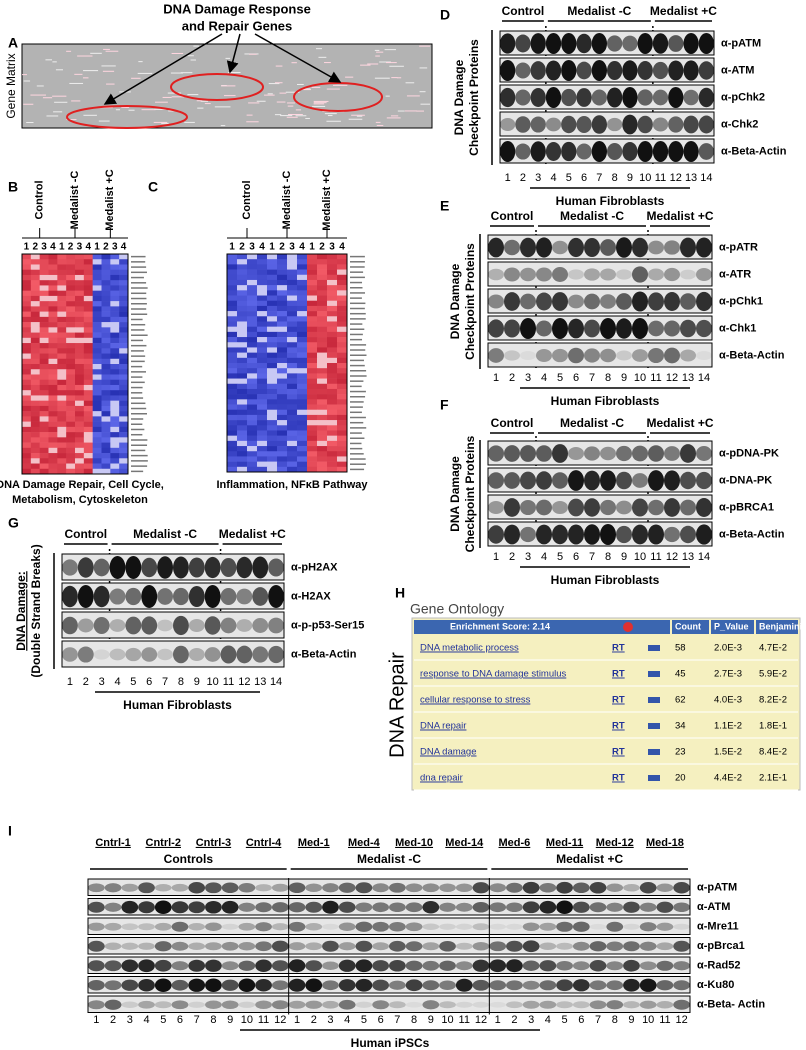 This screenshot has height=1050, width=806. What do you see at coordinates (330, 1020) in the screenshot?
I see `lane-label: 3` at bounding box center [330, 1020].